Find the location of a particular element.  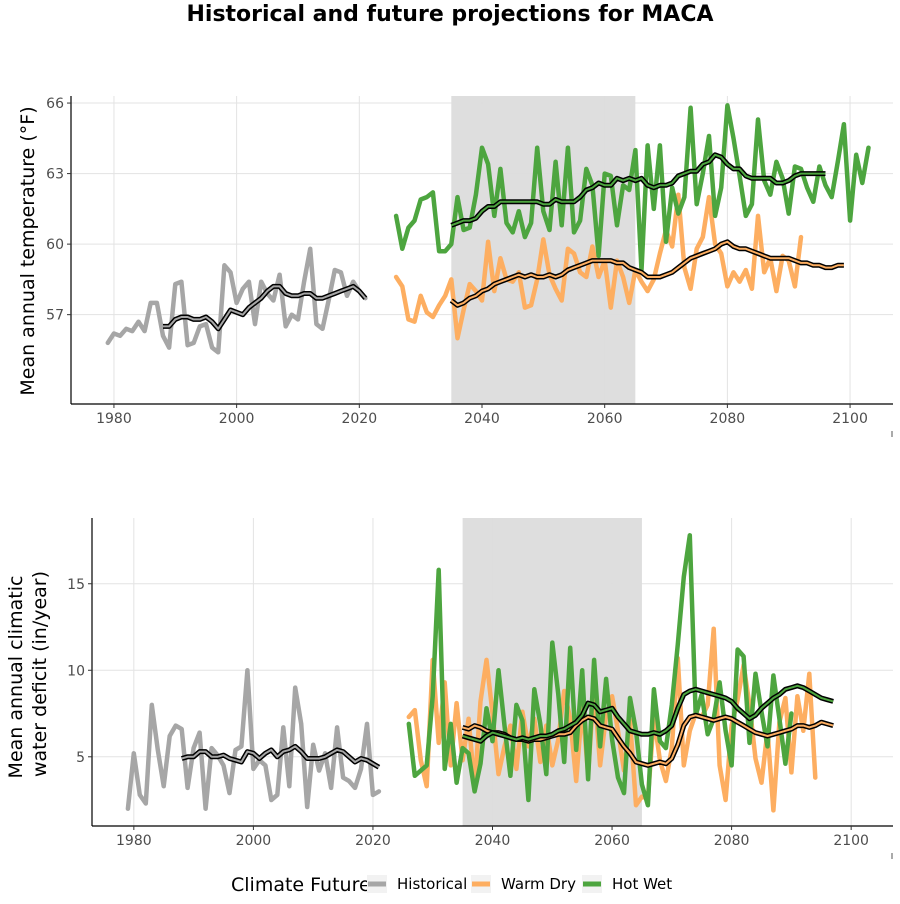

legend-item-historical: Historical is located at coordinates (417, 884).